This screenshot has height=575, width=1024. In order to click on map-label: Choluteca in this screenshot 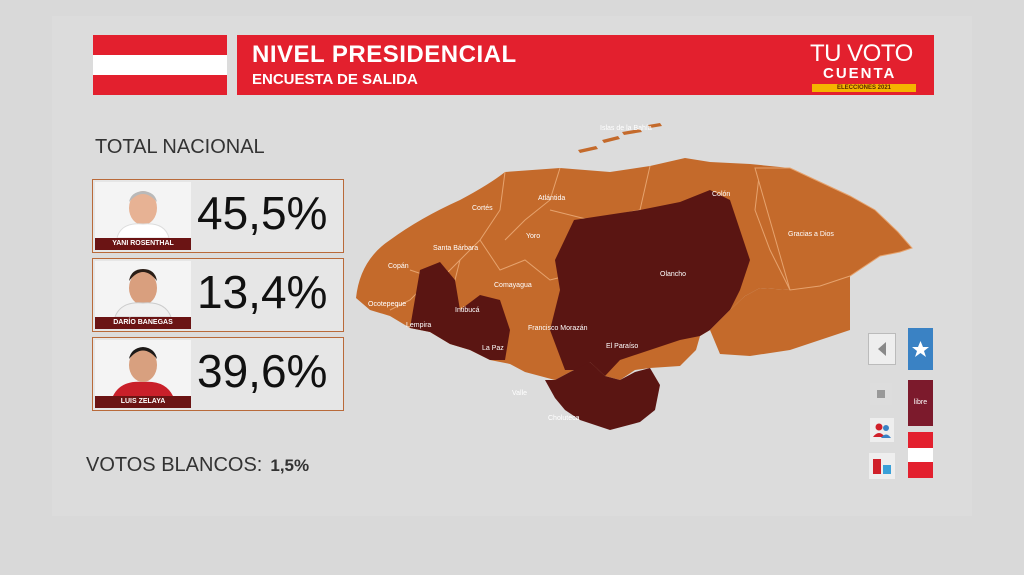, I will do `click(564, 418)`.